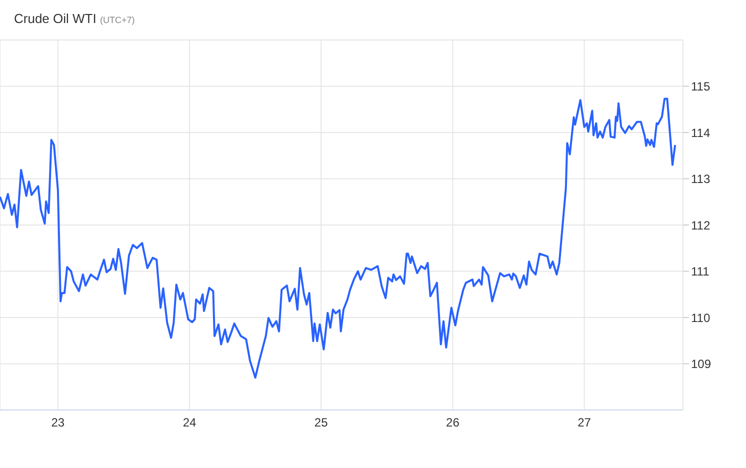  I want to click on y-tick-label: 112, so click(700, 225).